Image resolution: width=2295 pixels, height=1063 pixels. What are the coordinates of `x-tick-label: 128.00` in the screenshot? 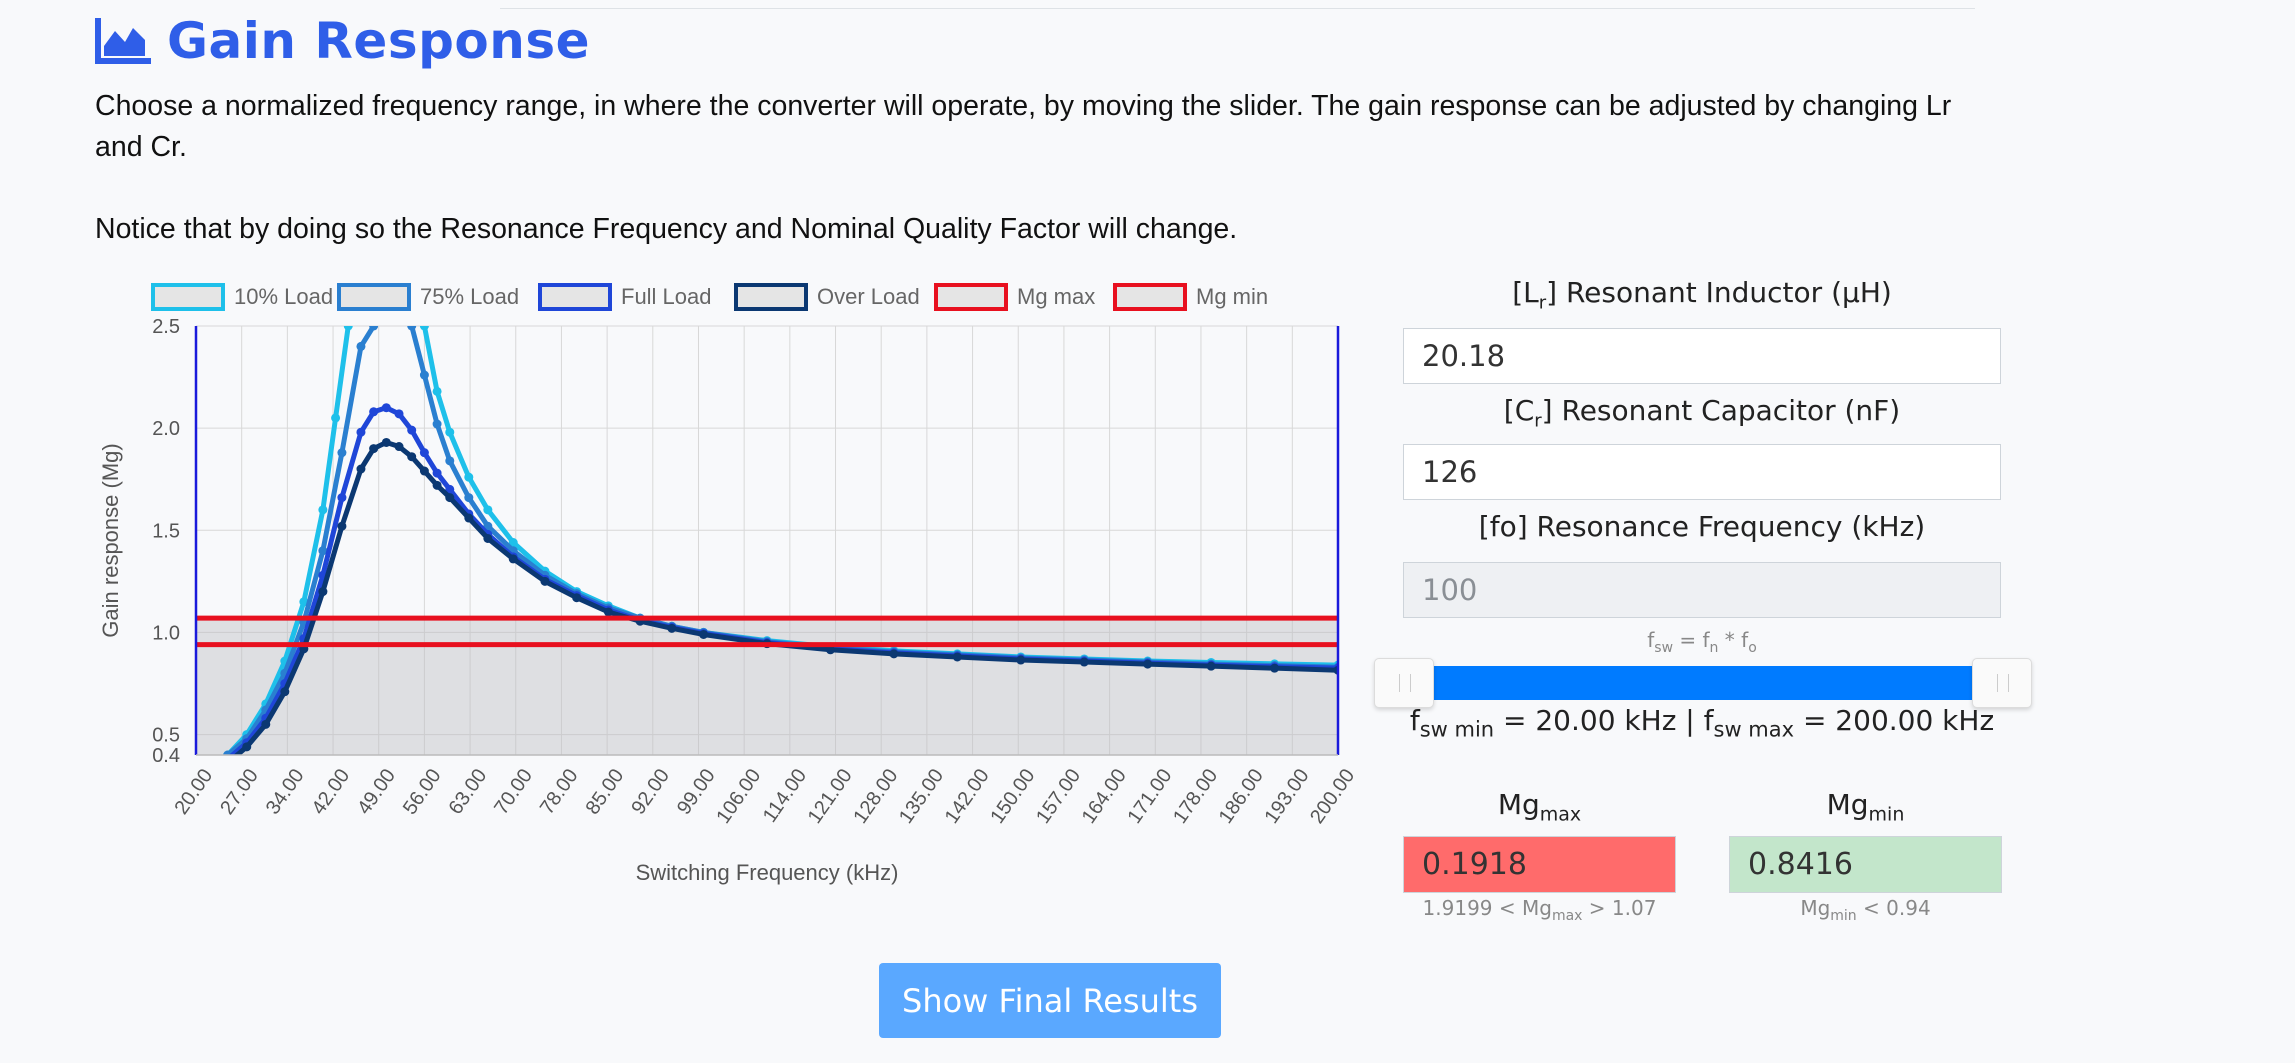 It's located at (875, 796).